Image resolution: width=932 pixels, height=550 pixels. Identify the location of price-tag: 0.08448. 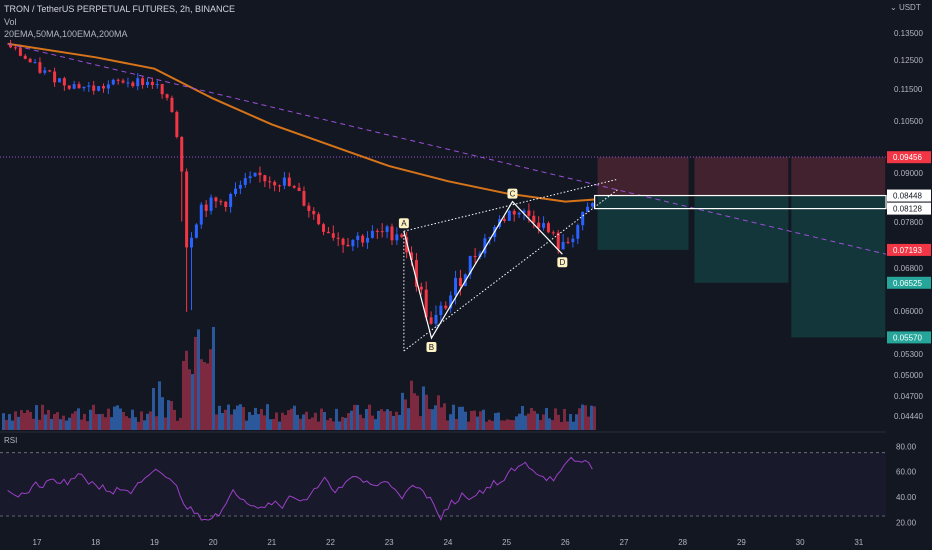
(907, 196).